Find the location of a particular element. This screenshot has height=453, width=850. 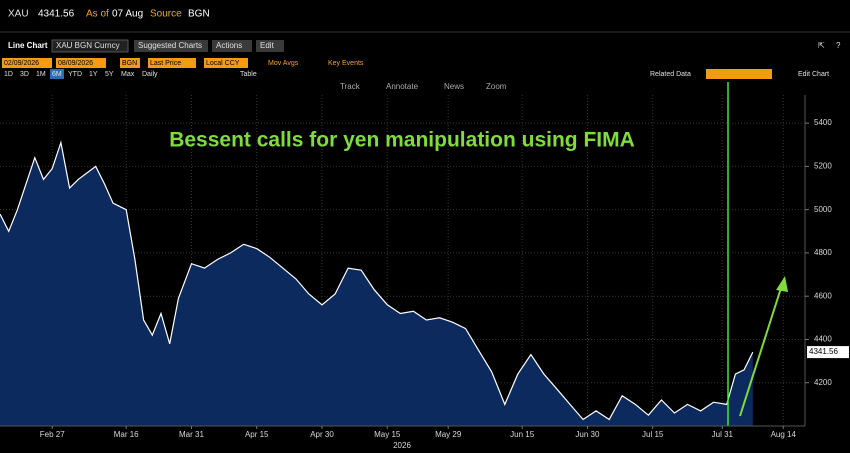

period-bar: 1D 3D 1M 6M YTD 1Y 5Y Max Daily is located at coordinates (81, 74).